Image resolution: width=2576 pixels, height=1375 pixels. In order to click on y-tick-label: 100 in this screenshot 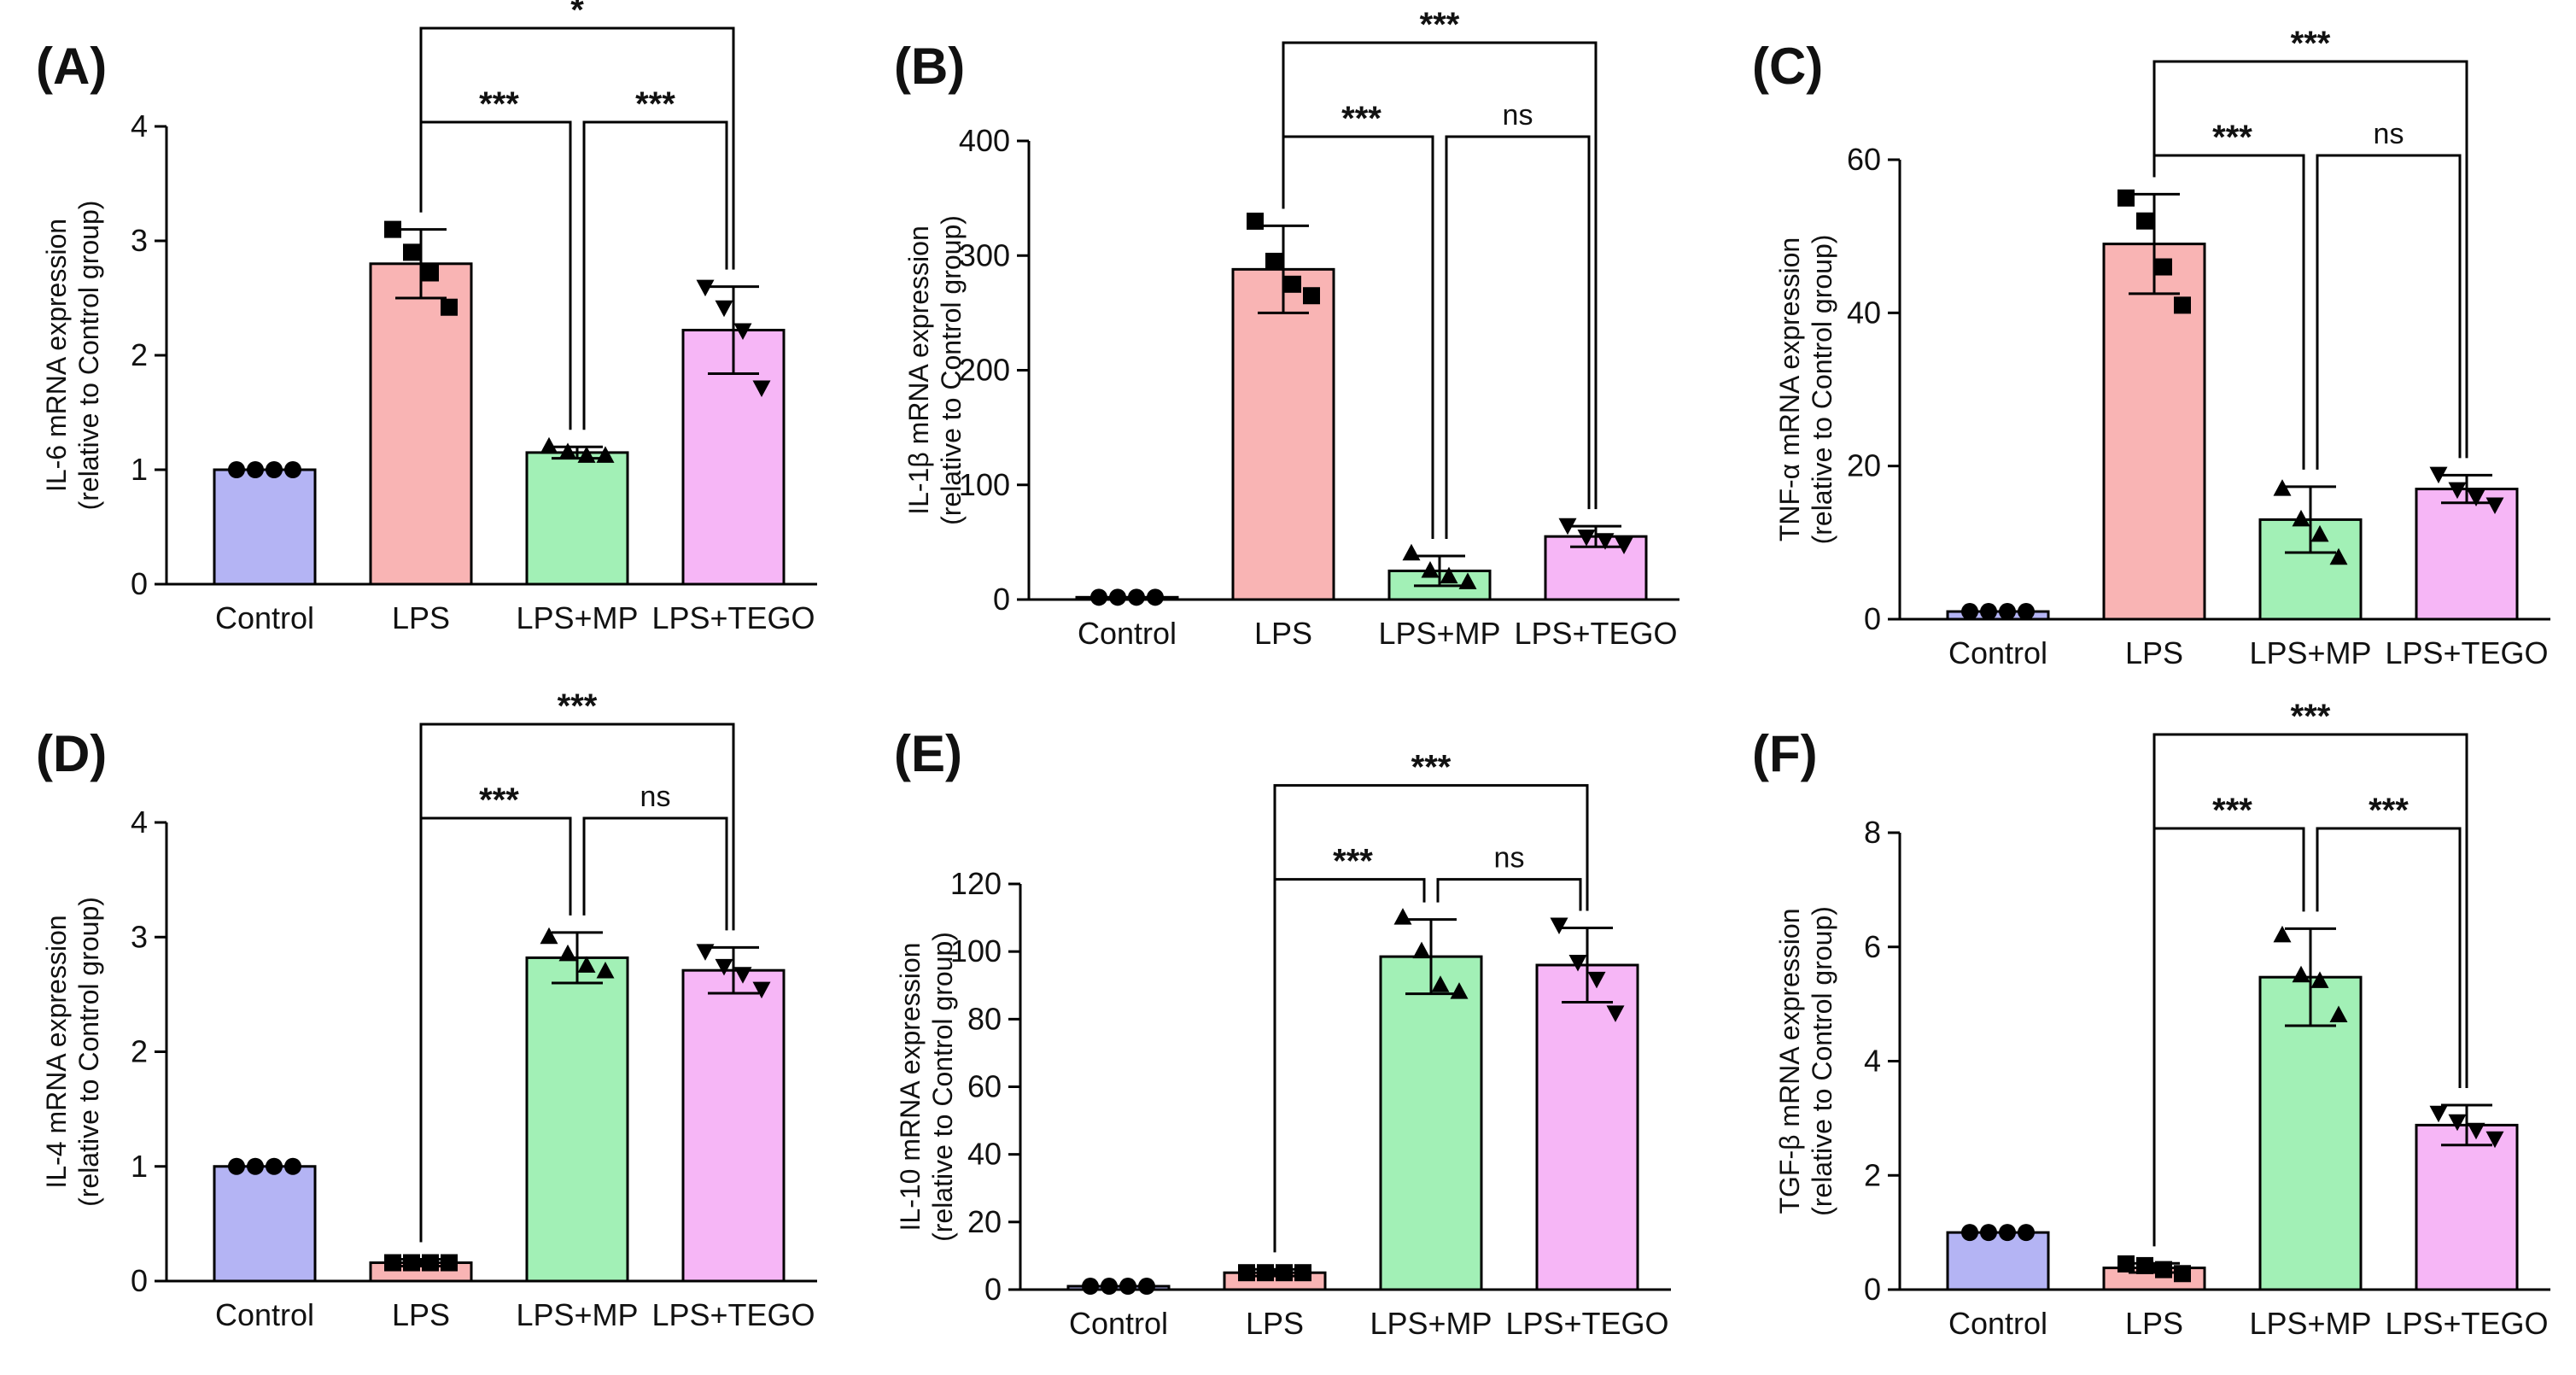, I will do `click(984, 484)`.